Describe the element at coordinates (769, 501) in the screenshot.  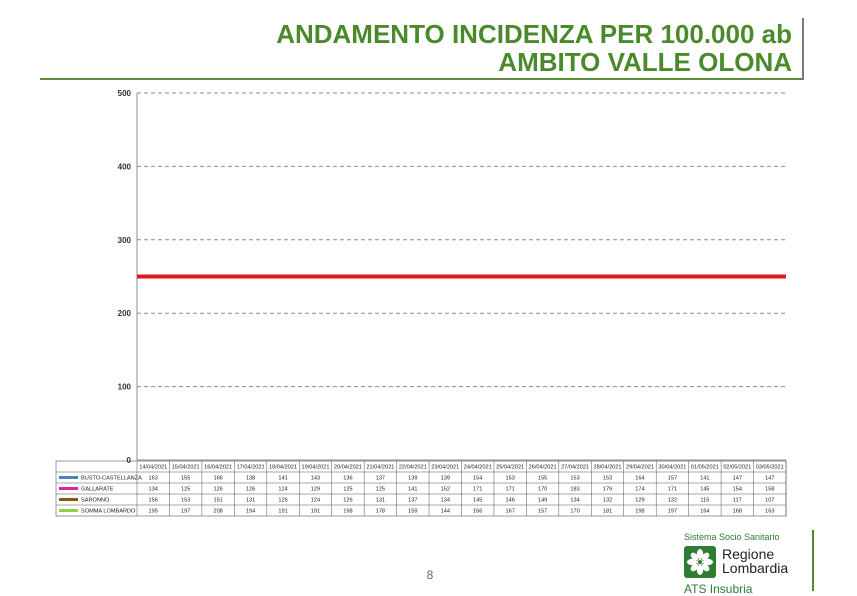
I see `data-table-value: 107` at that location.